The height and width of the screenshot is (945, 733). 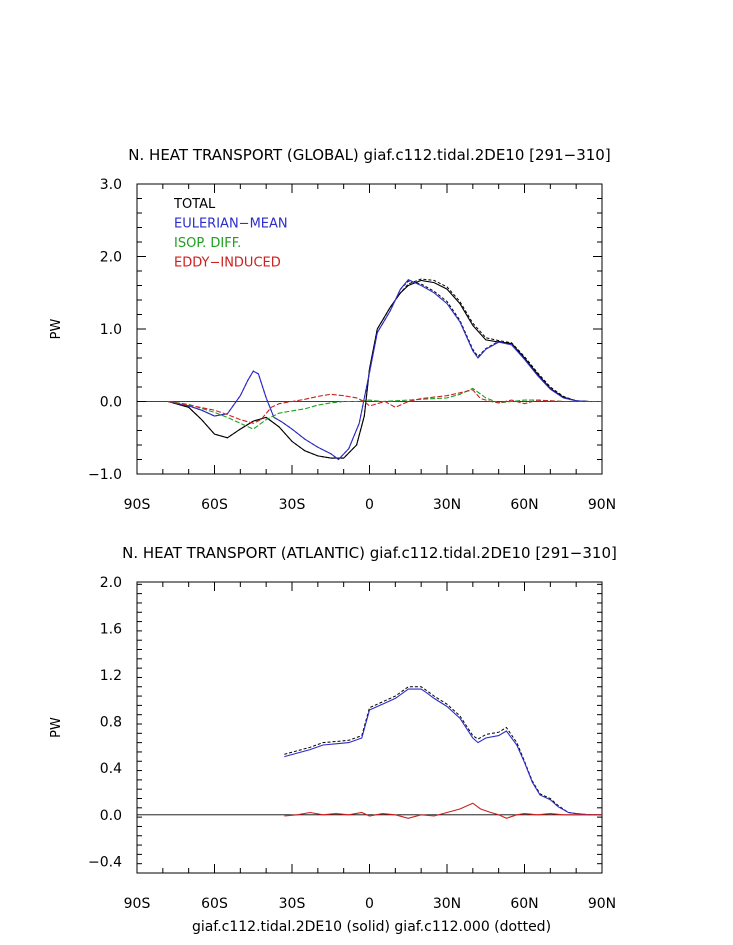 What do you see at coordinates (111, 185) in the screenshot?
I see `y-tick-label: 3.0` at bounding box center [111, 185].